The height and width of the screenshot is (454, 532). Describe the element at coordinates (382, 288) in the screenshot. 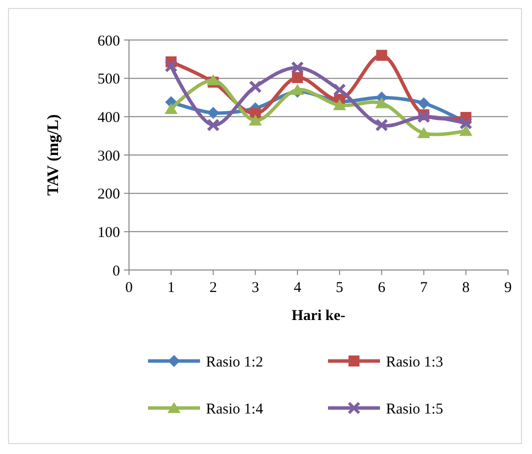

I see `x-tick-label: 6` at that location.